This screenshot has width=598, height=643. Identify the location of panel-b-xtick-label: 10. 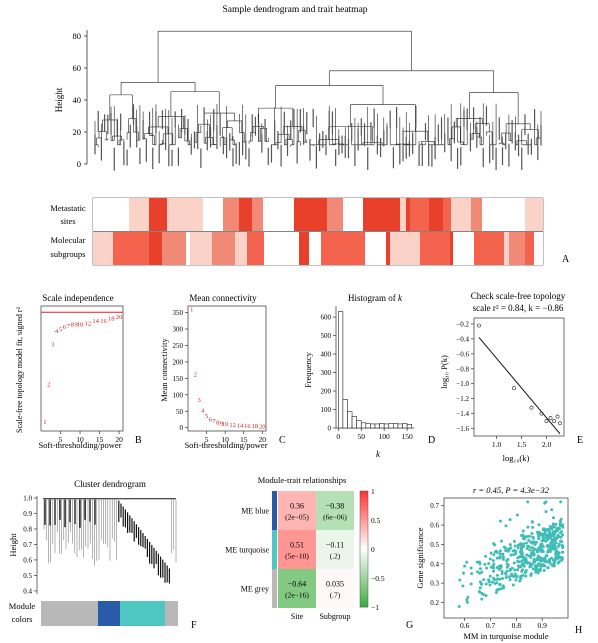
(80, 439).